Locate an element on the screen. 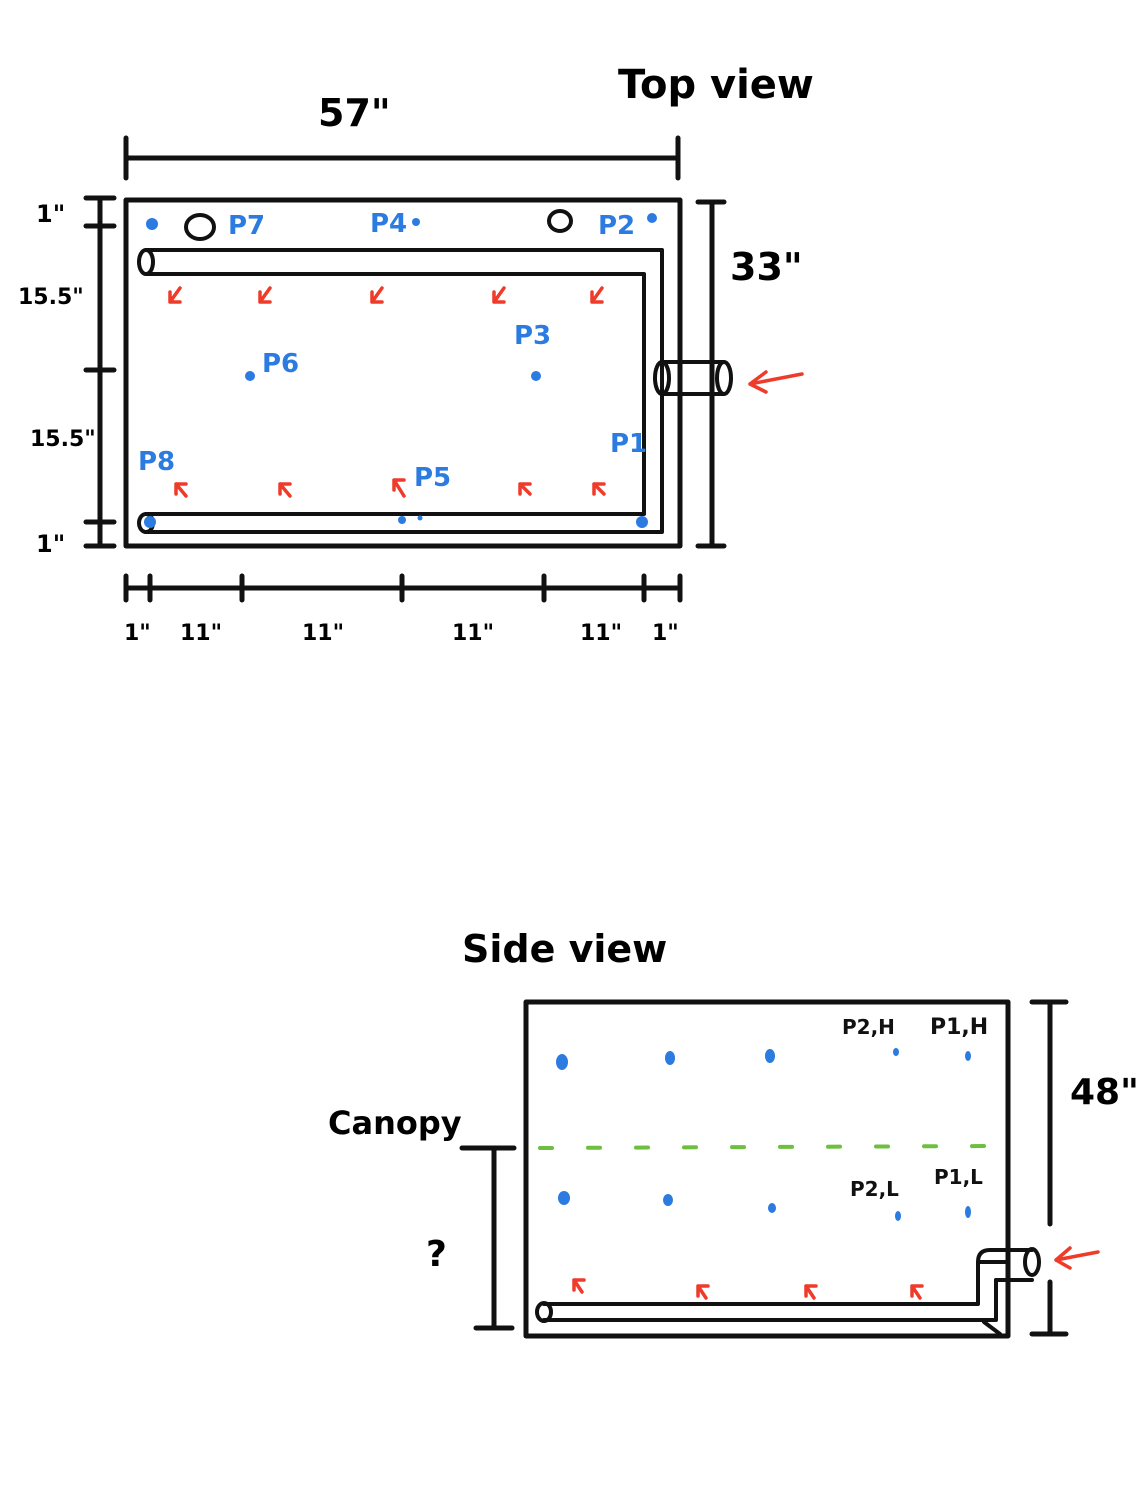  measurement-points-top: P7 P4 P2 P3 P6 P1 P8 P5 is located at coordinates (397, 368).